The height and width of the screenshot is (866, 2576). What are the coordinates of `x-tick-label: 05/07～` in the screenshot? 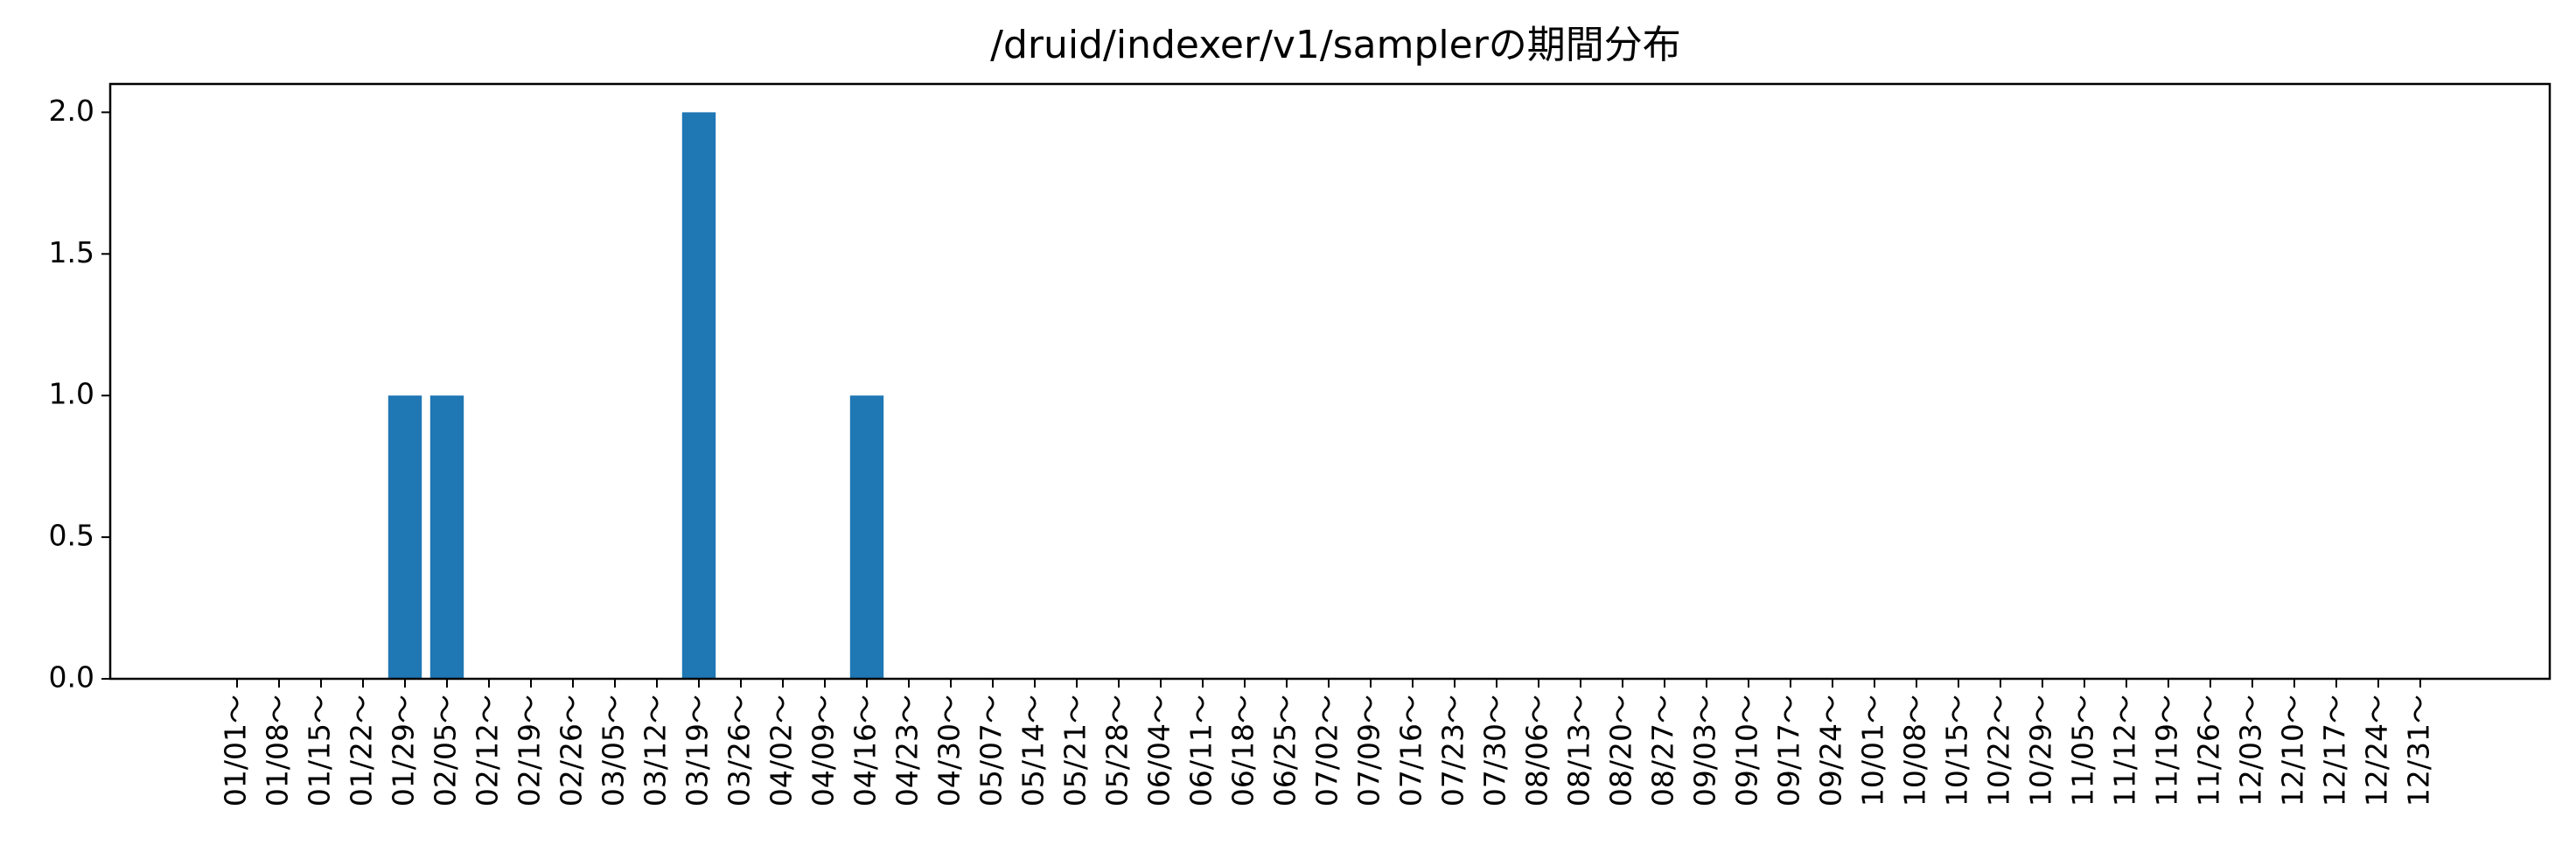 It's located at (991, 751).